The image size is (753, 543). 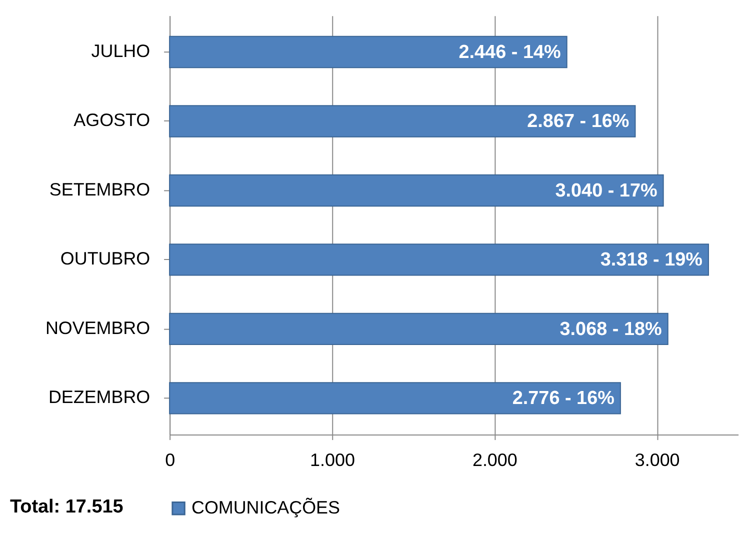 I want to click on x-tick-label: 3.000, so click(x=657, y=460).